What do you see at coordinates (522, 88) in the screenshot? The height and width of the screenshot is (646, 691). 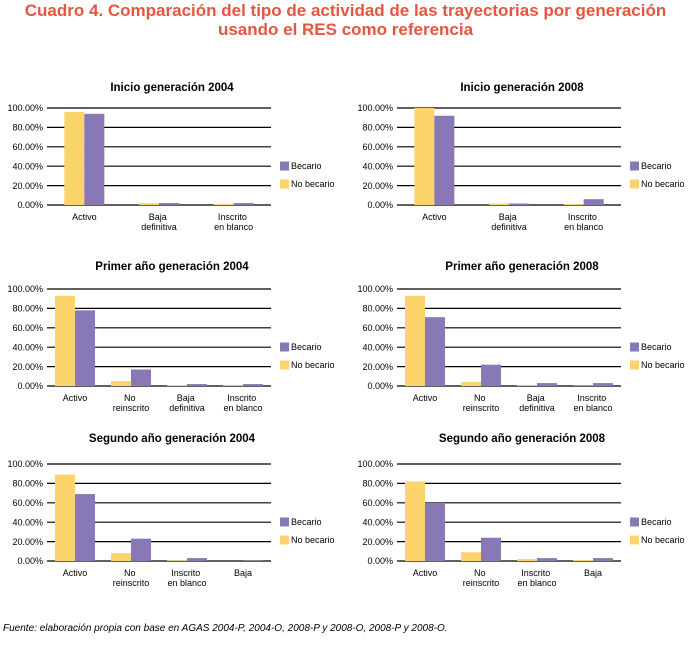 I see `chart-title: Inicio generación 2008` at bounding box center [522, 88].